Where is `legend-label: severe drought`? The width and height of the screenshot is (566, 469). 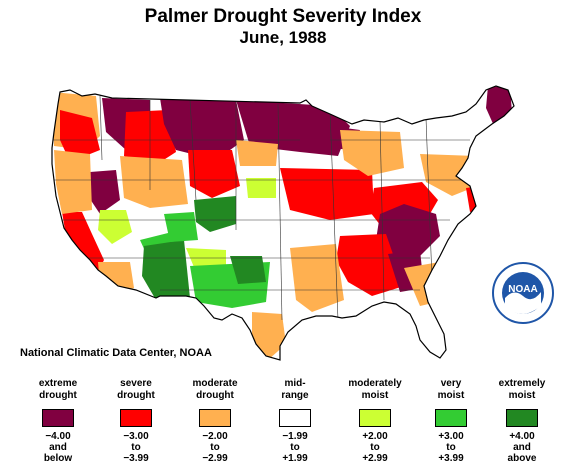 legend-label: severe drought is located at coordinates (136, 392).